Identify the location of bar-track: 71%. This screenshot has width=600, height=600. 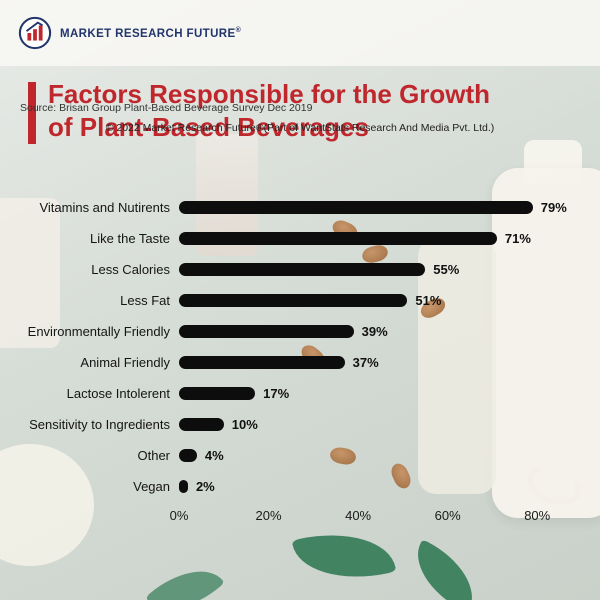
(380, 238).